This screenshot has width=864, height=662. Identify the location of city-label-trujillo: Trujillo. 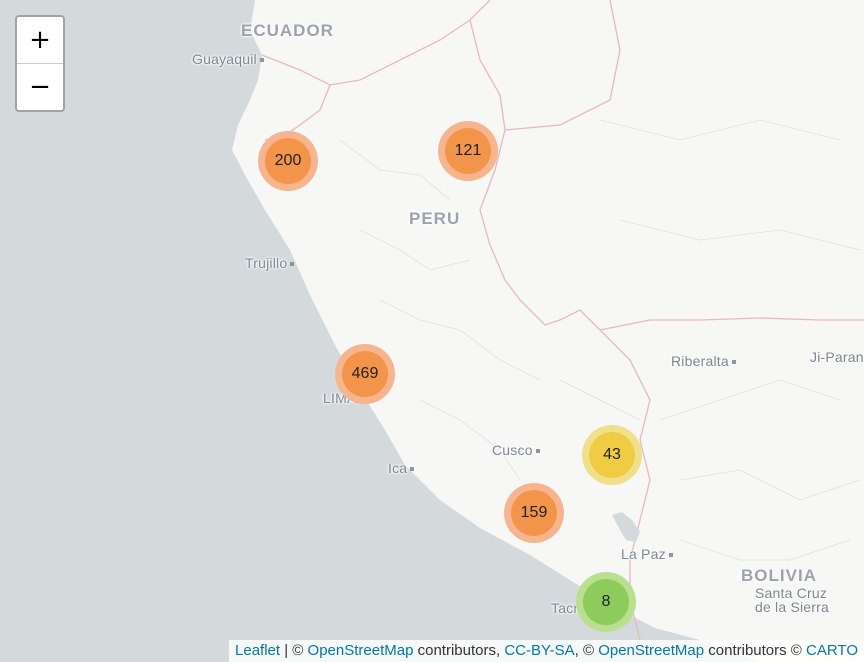
(269, 263).